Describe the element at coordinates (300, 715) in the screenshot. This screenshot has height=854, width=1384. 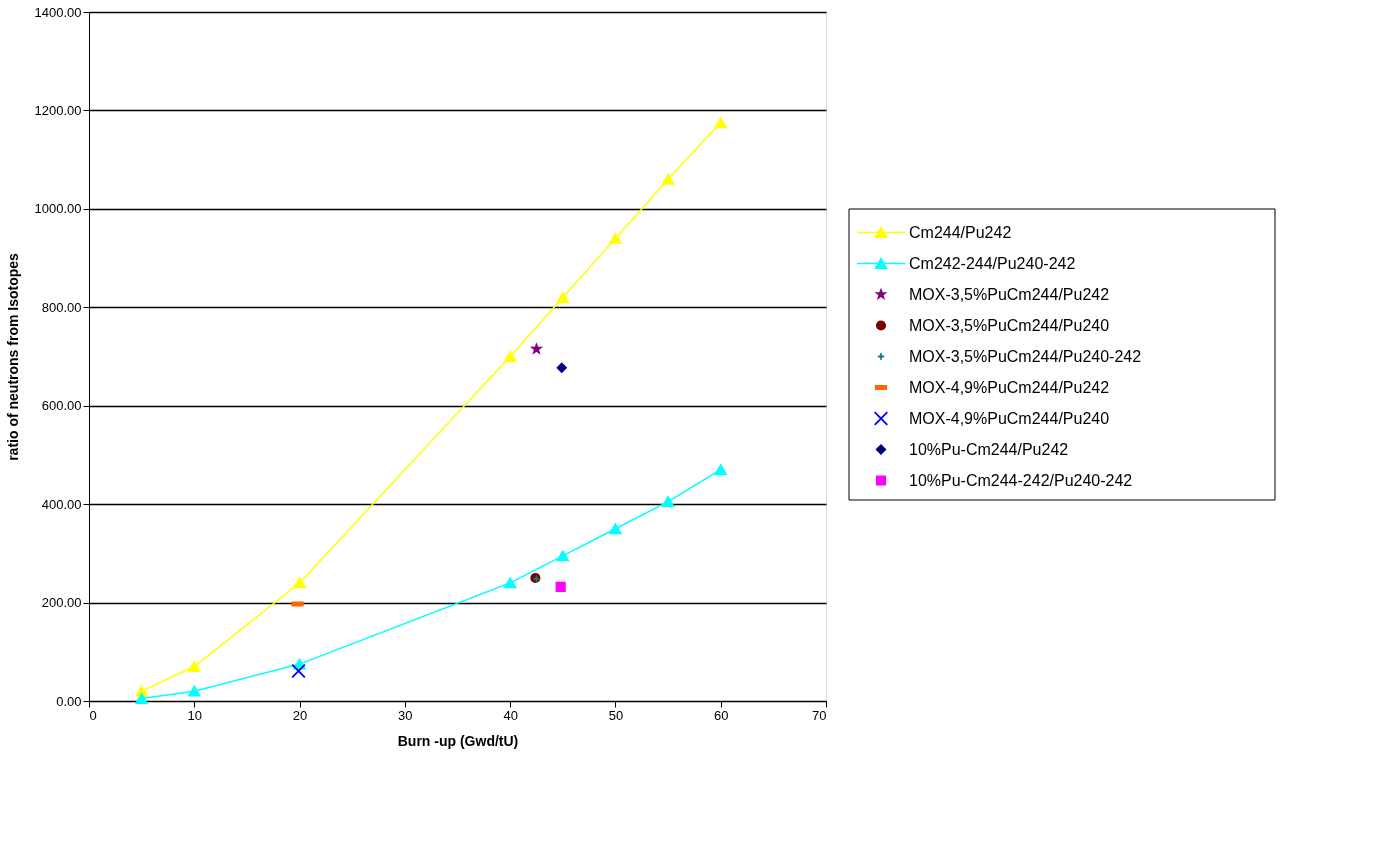
I see `x-tick-label: 20` at that location.